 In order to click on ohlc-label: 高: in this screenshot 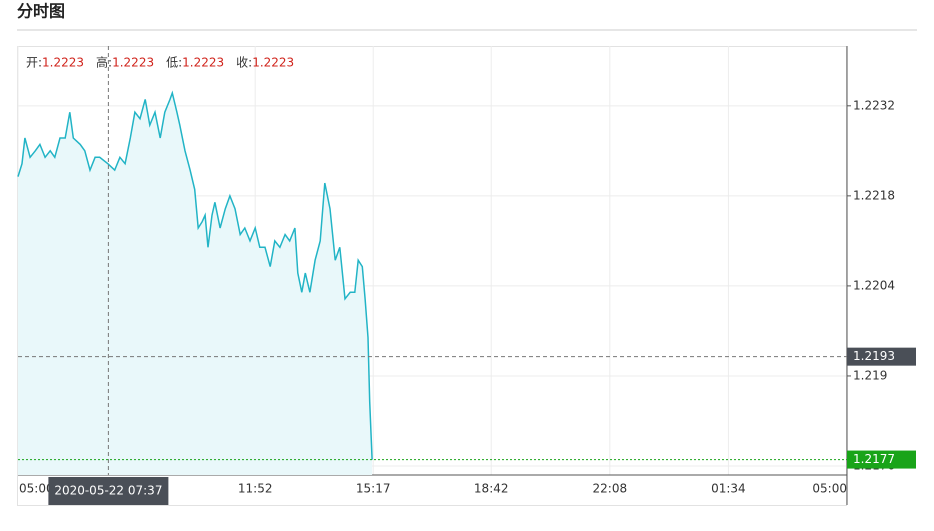, I will do `click(104, 62)`.